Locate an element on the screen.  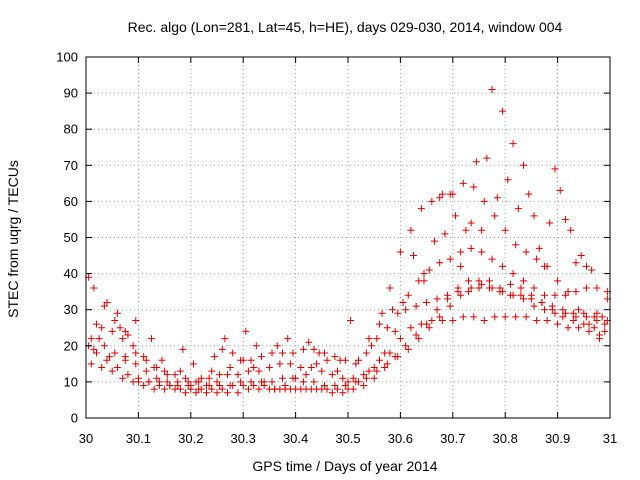
x-tick-label: 30.8 is located at coordinates (505, 438).